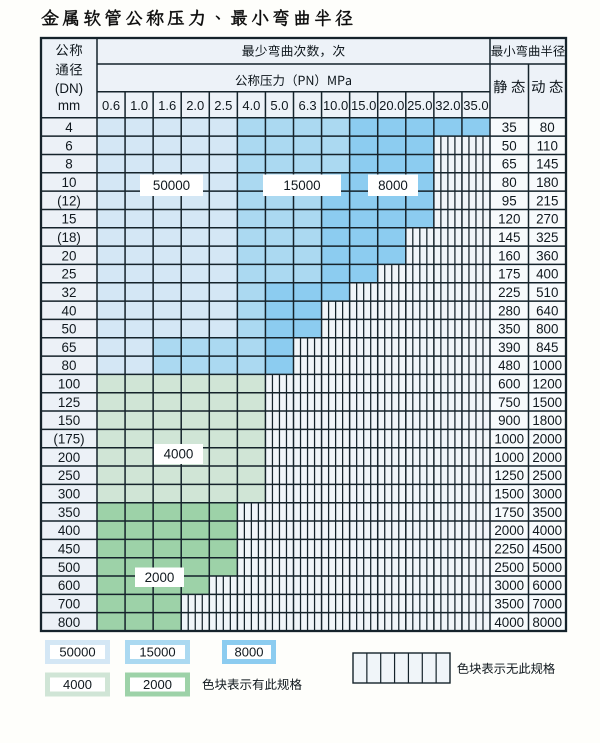  Describe the element at coordinates (69, 200) in the screenshot. I see `svg-text: (12)` at that location.